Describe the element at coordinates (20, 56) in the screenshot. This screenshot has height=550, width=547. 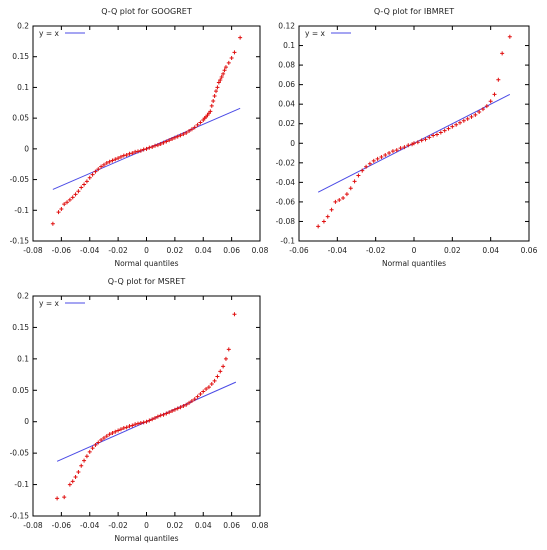
I see `y-tick-label: 0.15` at that location.